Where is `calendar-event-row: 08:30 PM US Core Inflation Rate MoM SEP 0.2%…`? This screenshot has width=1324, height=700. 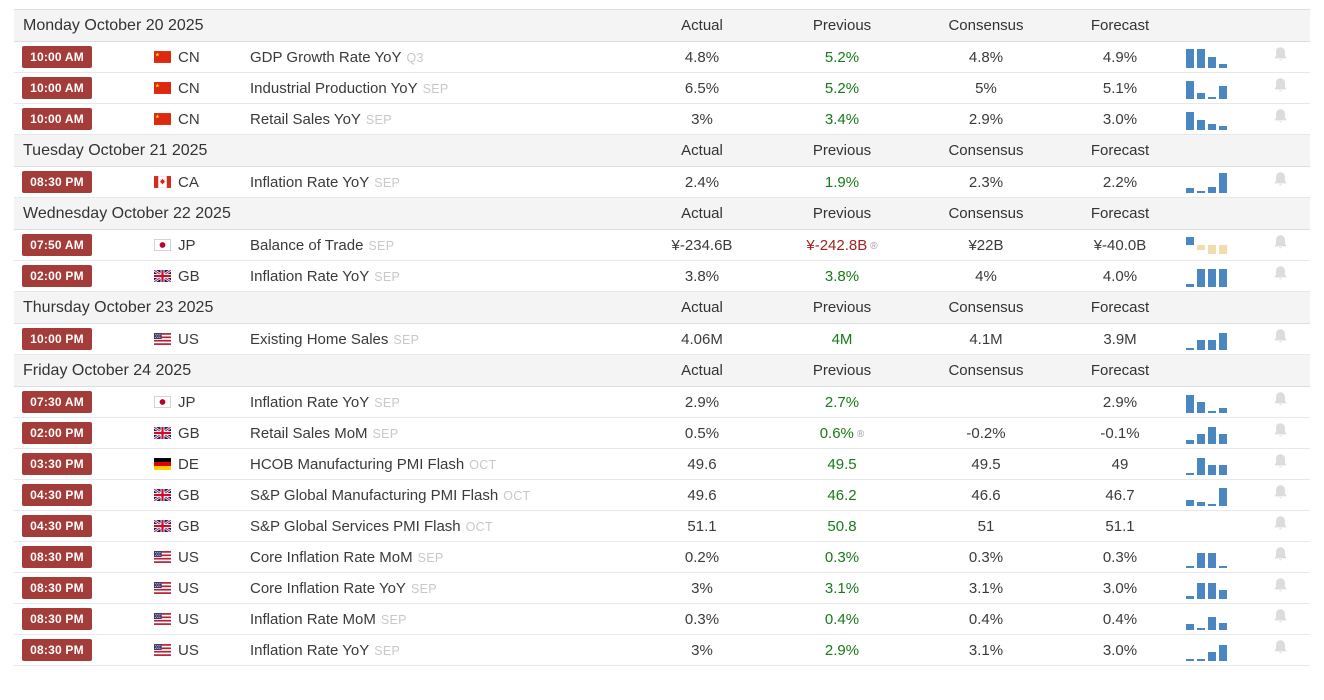
calendar-event-row: 08:30 PM US Core Inflation Rate MoM SEP 0.2%… is located at coordinates (662, 557).